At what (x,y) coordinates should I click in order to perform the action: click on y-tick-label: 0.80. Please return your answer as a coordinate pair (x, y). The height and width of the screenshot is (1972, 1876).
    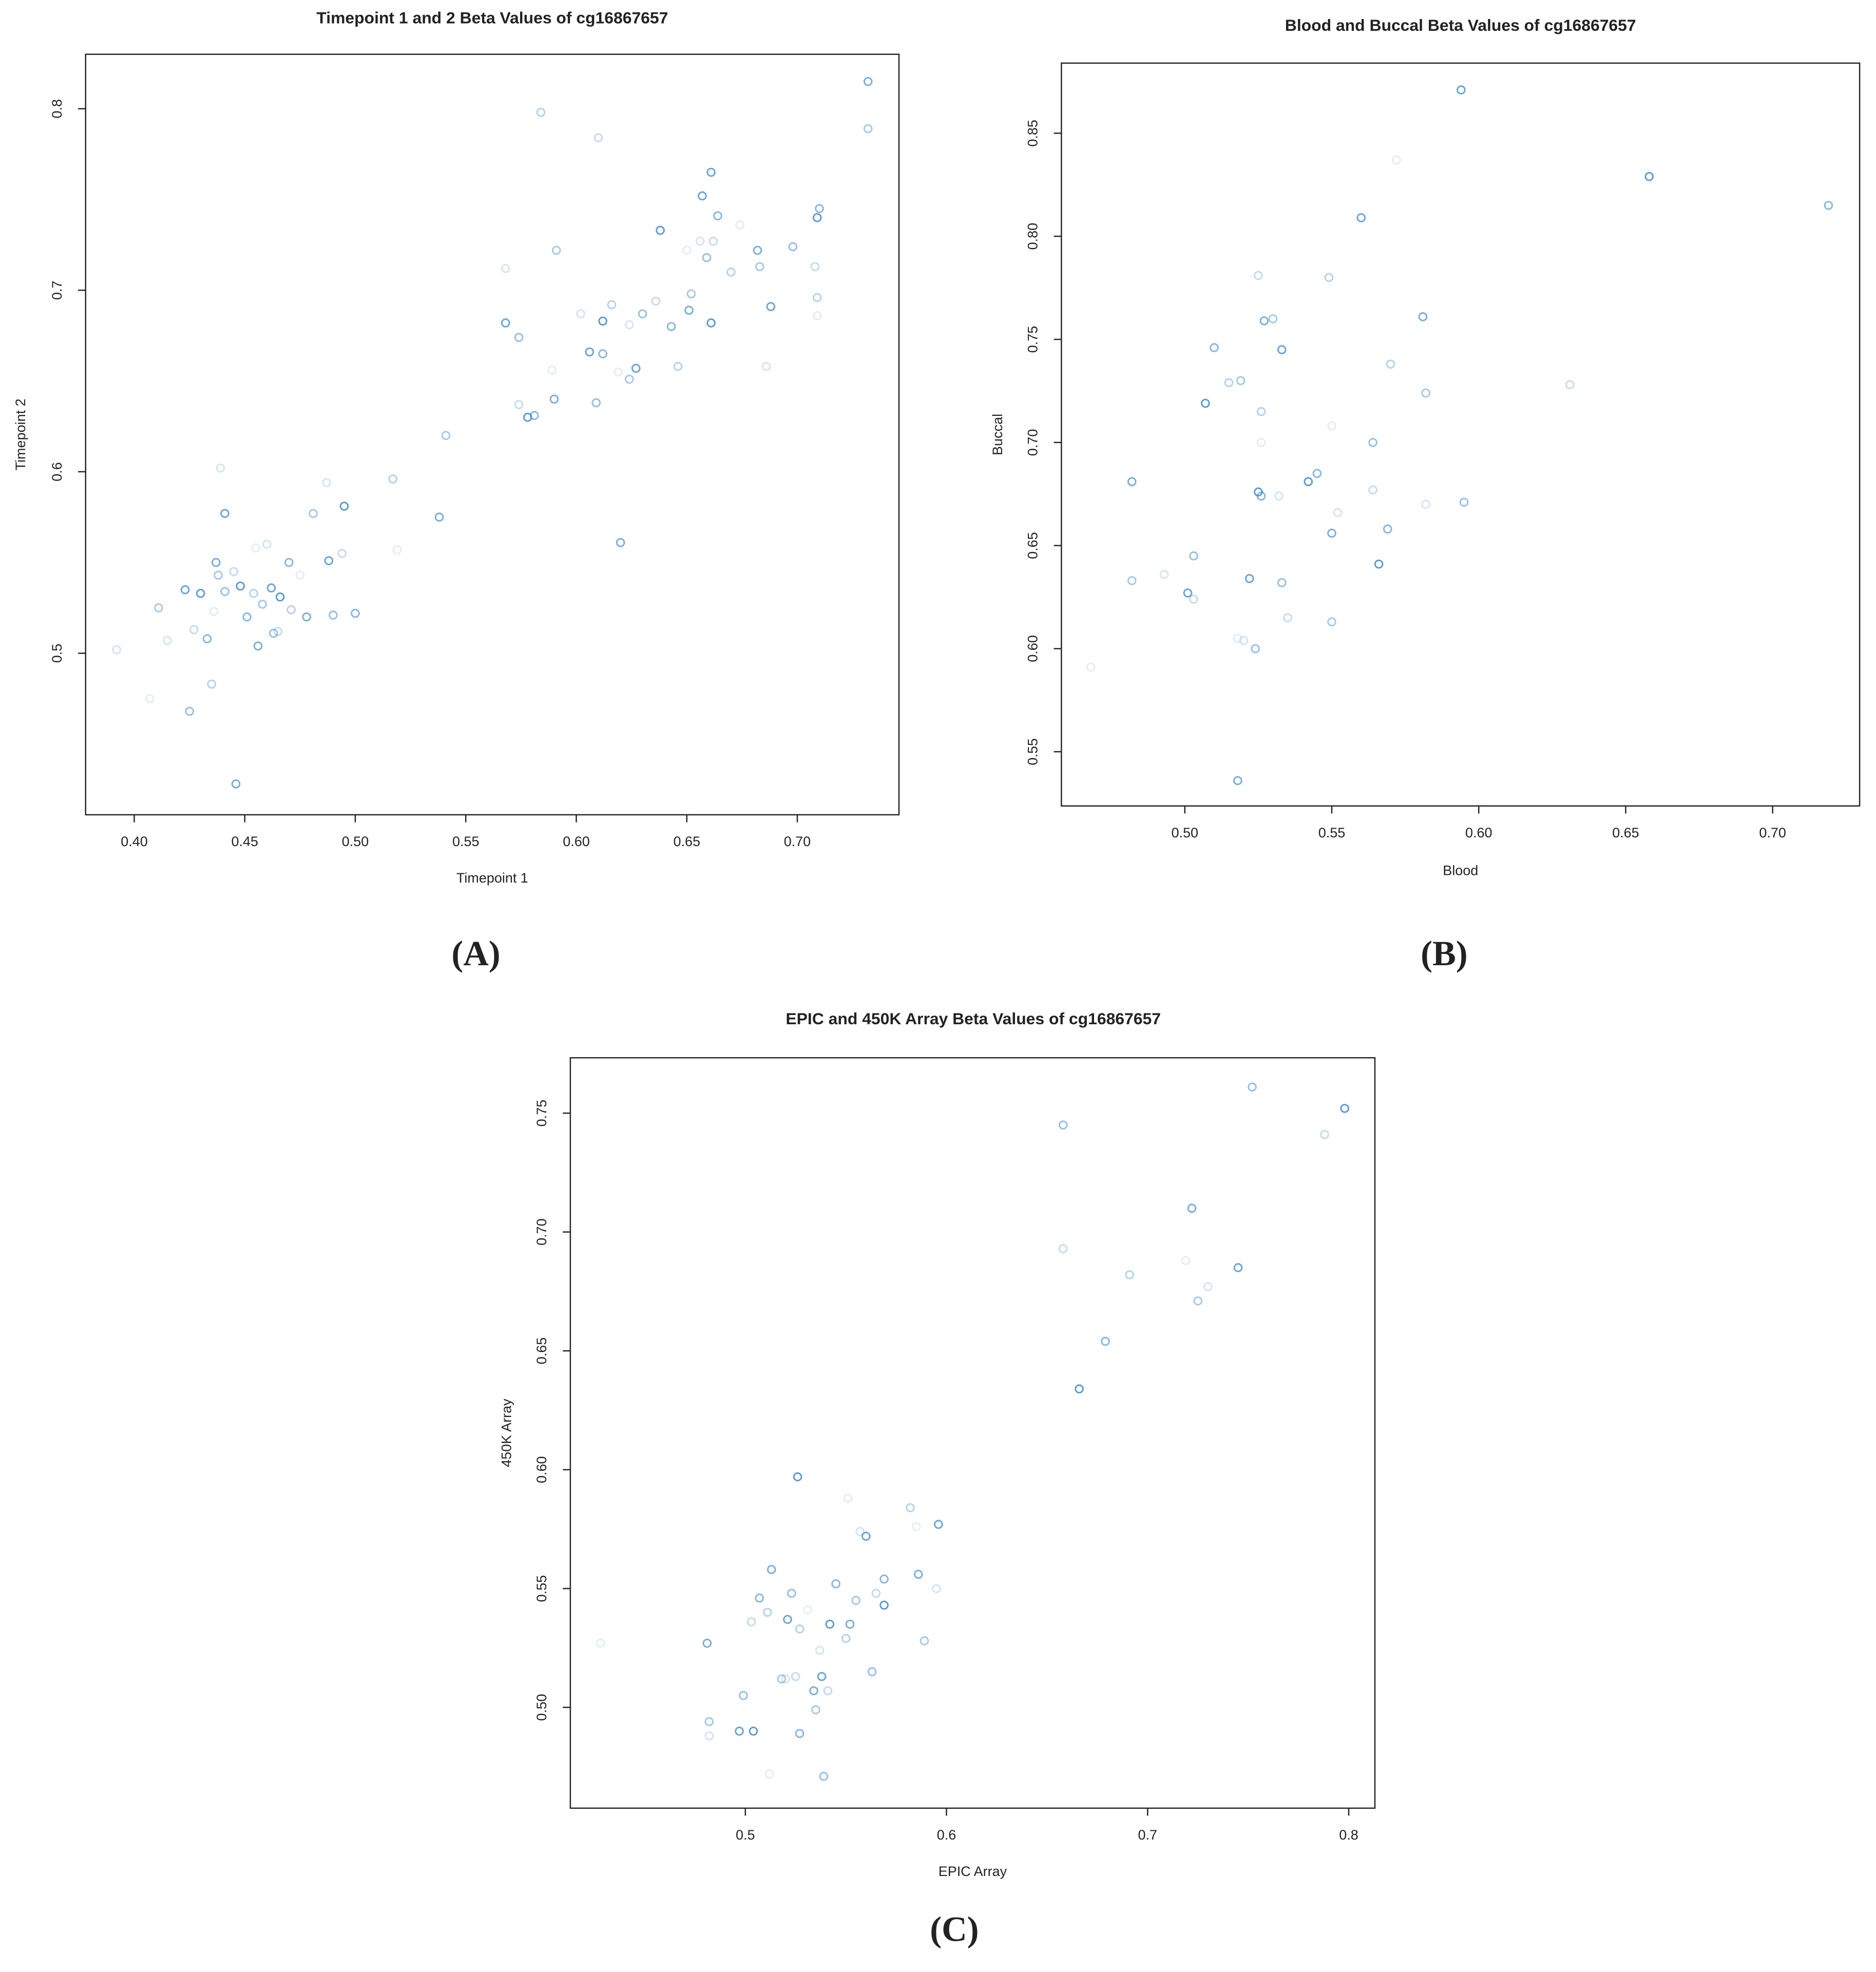
    Looking at the image, I should click on (1033, 236).